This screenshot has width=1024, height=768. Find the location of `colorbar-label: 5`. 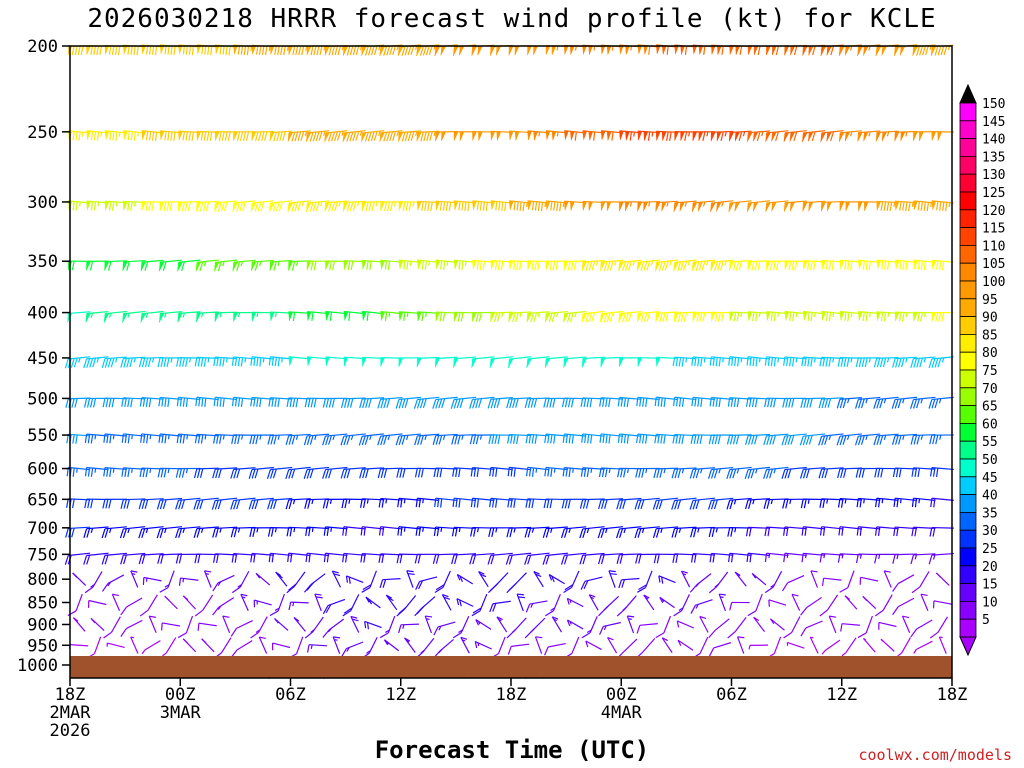

colorbar-label: 5 is located at coordinates (986, 620).